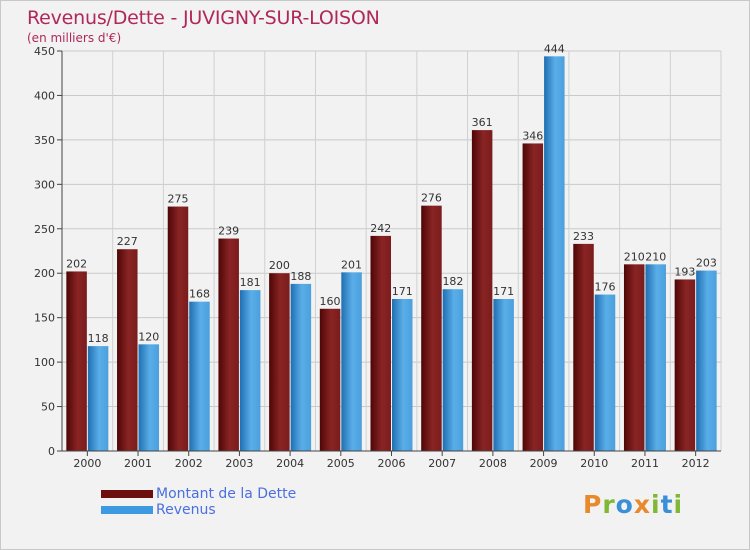  What do you see at coordinates (402, 291) in the screenshot?
I see `value-label-revenus-2006: 171` at bounding box center [402, 291].